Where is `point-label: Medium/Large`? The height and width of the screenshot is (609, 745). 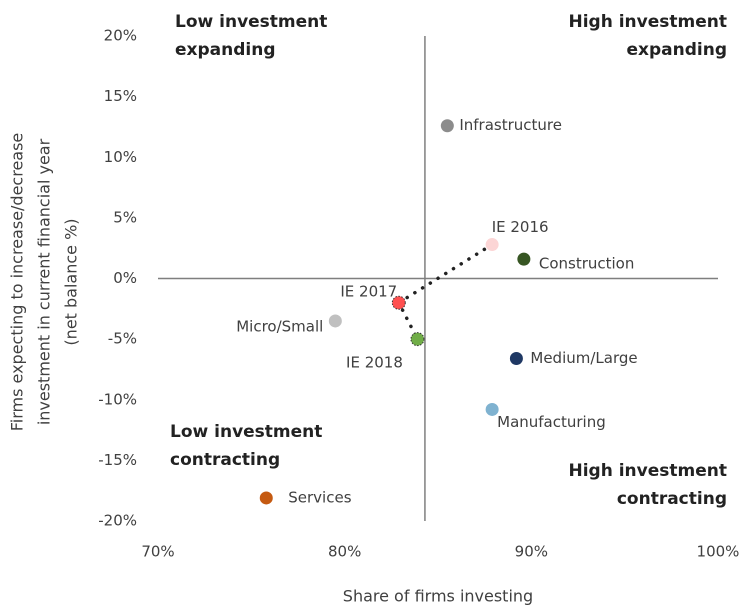 point-label: Medium/Large is located at coordinates (583, 358).